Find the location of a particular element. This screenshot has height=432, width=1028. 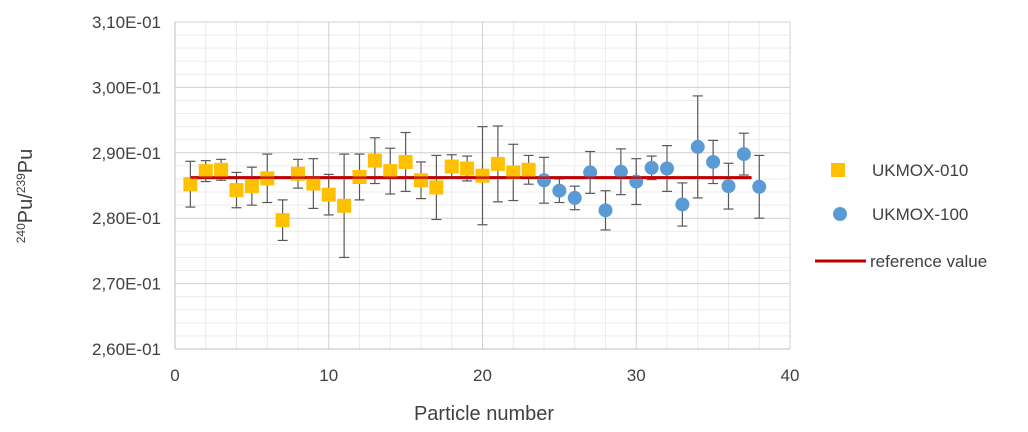

y-tick-label: 2,80E-01 is located at coordinates (126, 218).